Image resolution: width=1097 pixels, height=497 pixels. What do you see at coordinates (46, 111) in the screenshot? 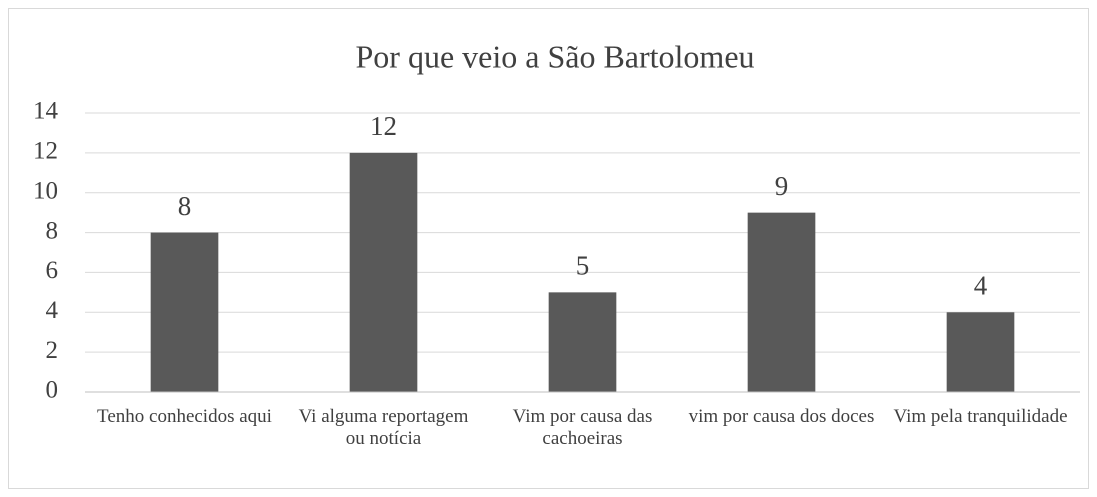
I see `y-tick-label: 14` at bounding box center [46, 111].